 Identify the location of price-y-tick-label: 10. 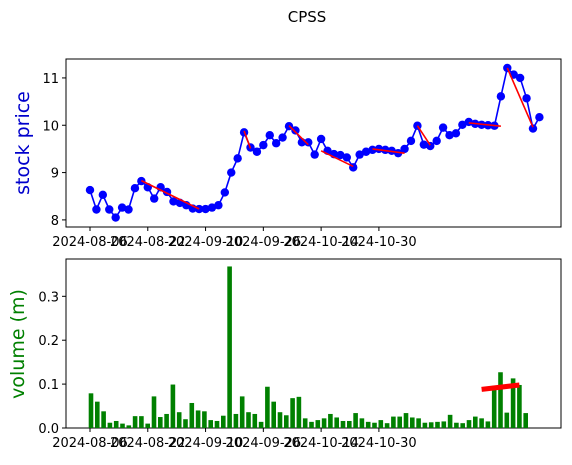
(50, 126).